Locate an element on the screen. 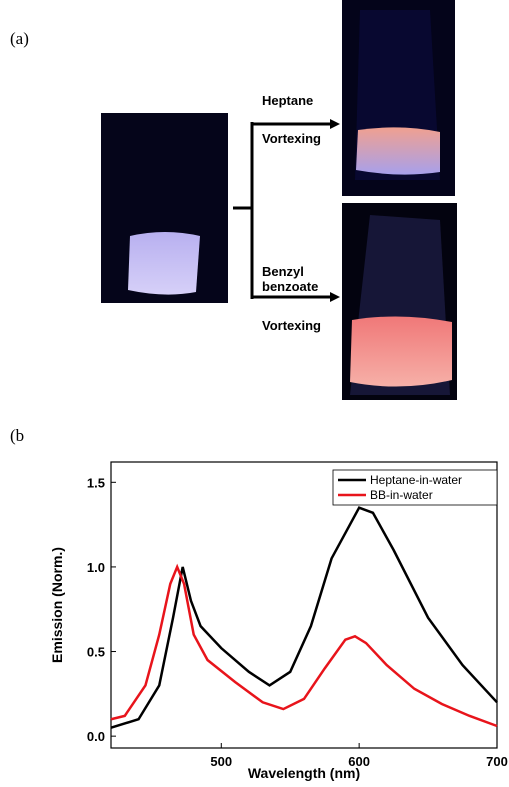  step-label: benzoate is located at coordinates (290, 286).